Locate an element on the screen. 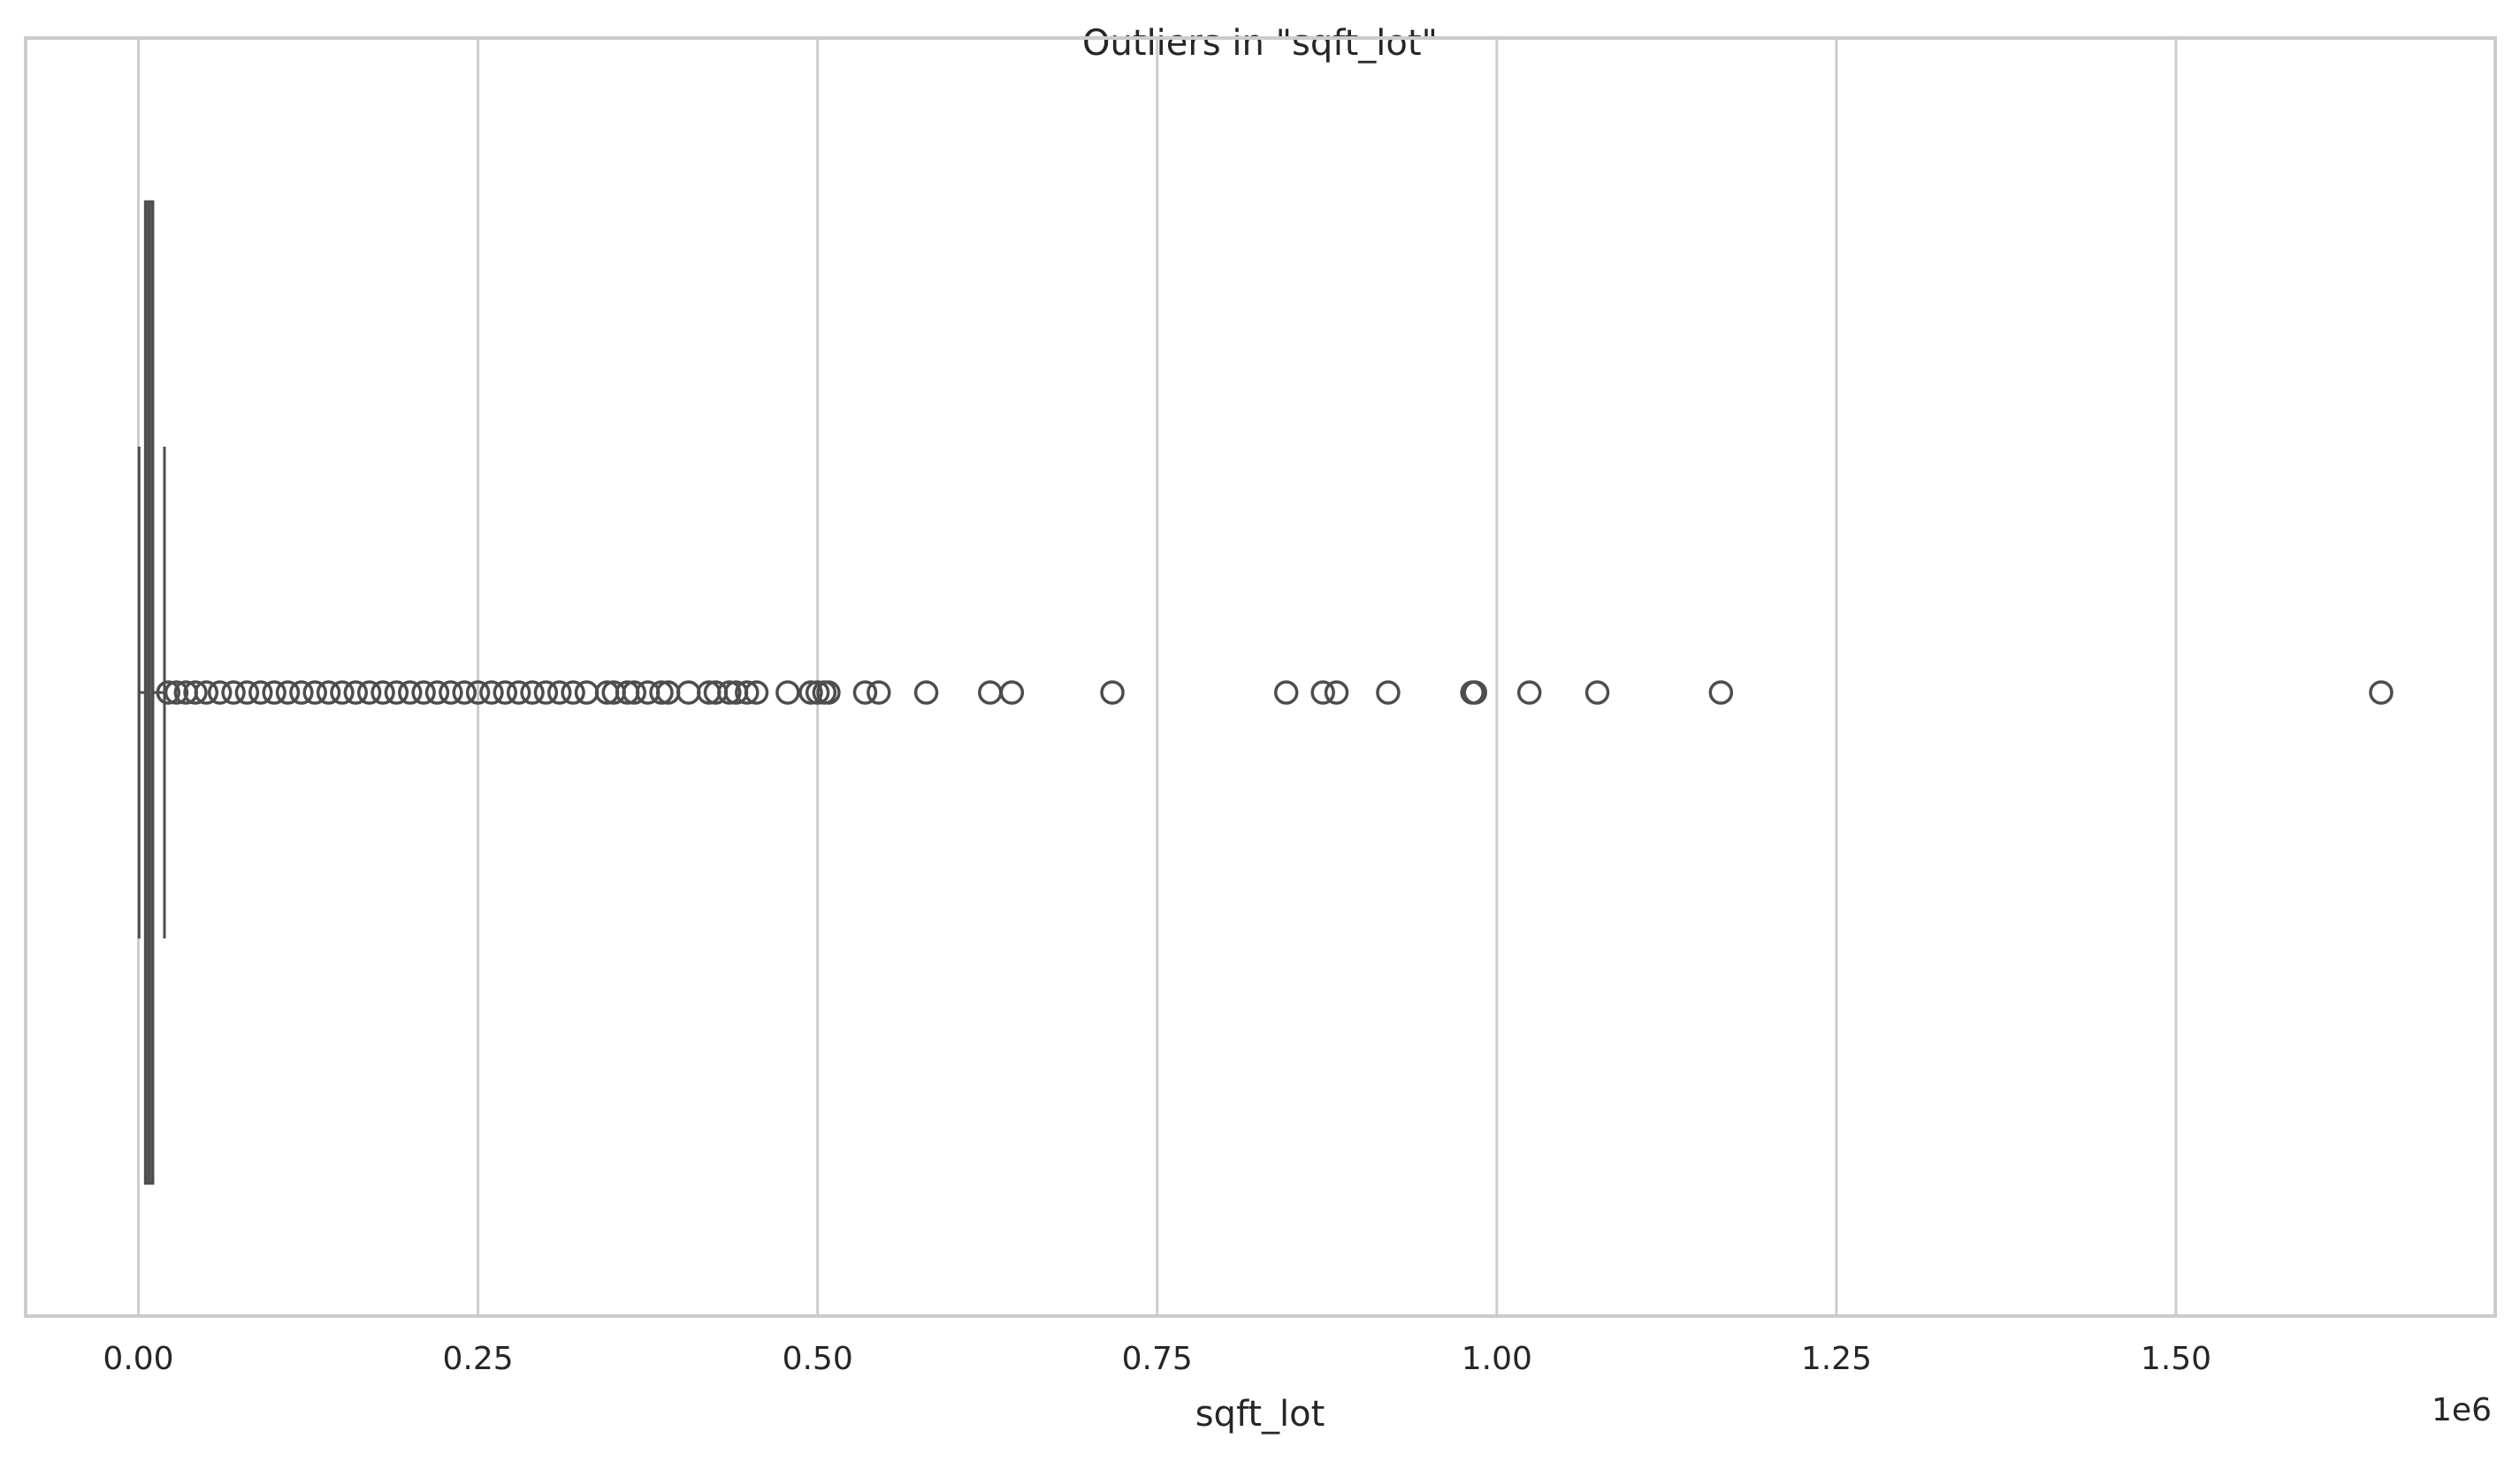 This screenshot has height=1462, width=2520. x-tick-labels: 0.00 0.25 0.50 0.75 1.00 1.25 1.50 is located at coordinates (1157, 1359).